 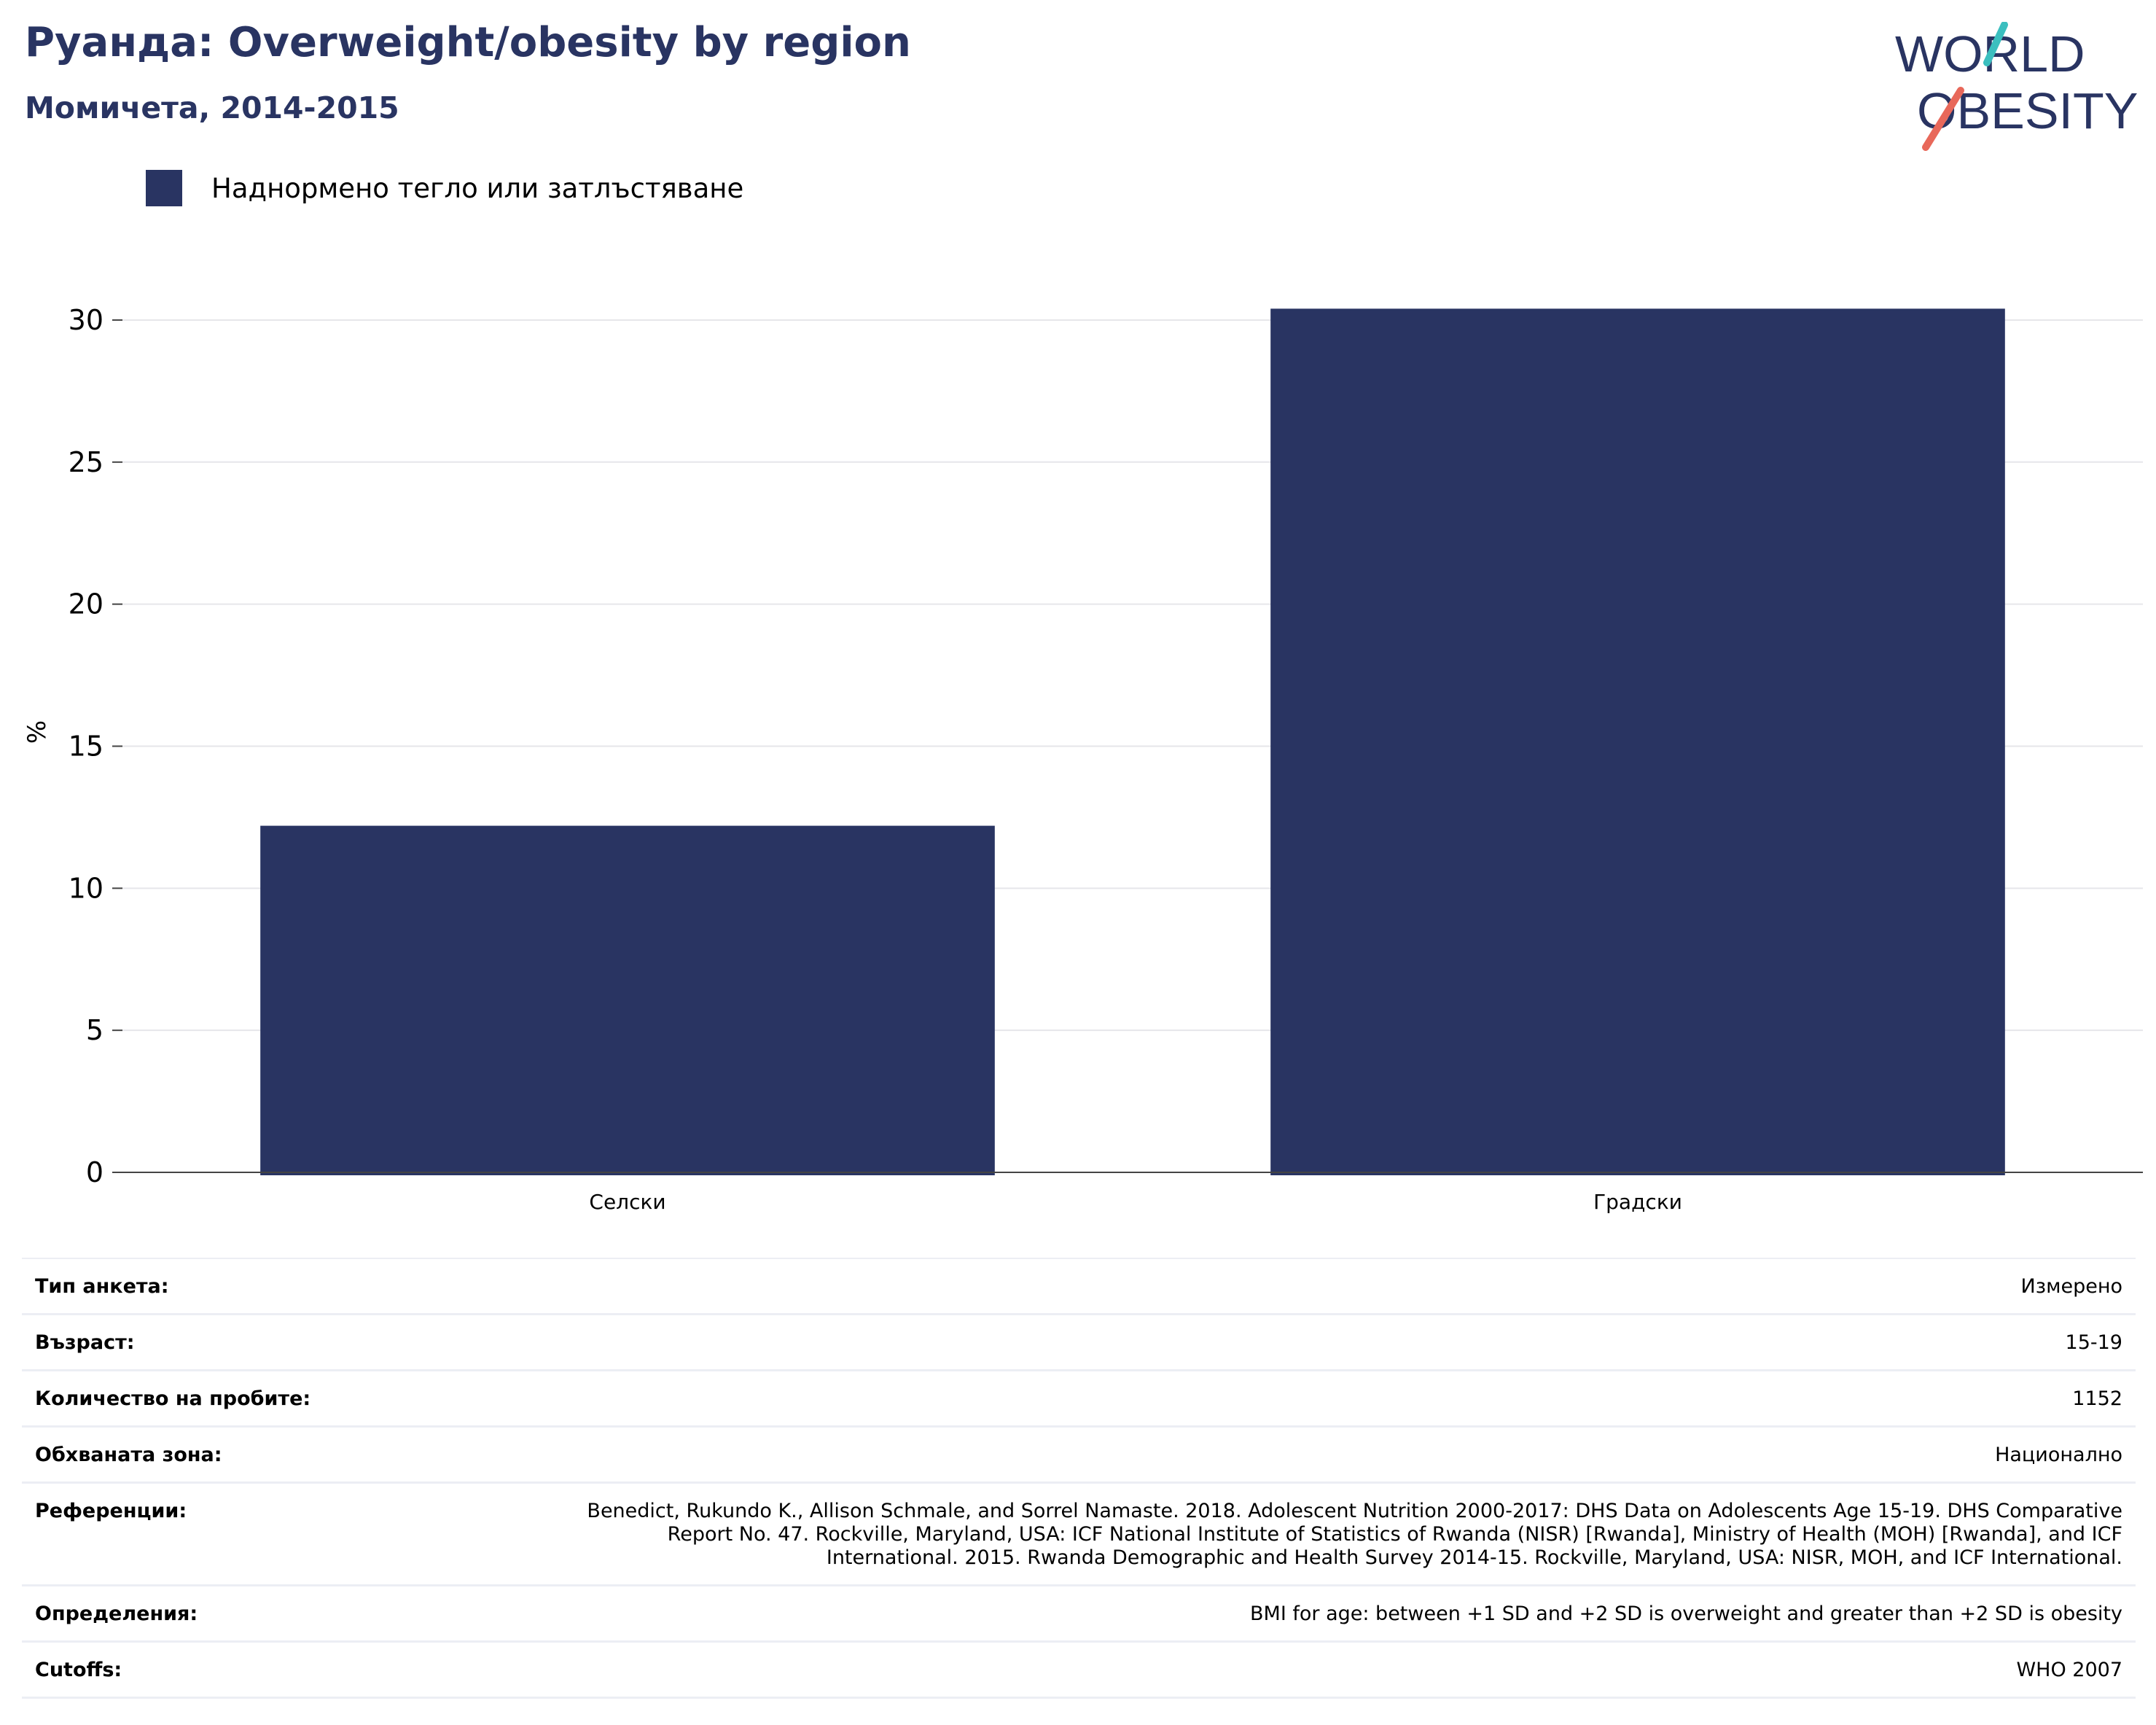 I want to click on y-tick-label: 10, so click(x=86, y=888).